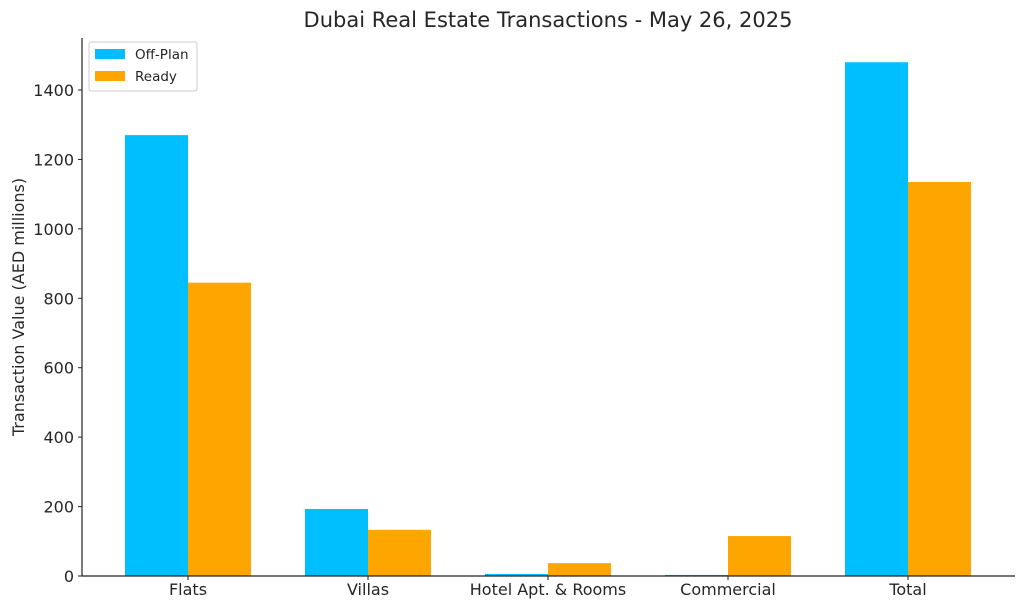  Describe the element at coordinates (143, 66) in the screenshot. I see `legend: Off-Plan Ready` at that location.